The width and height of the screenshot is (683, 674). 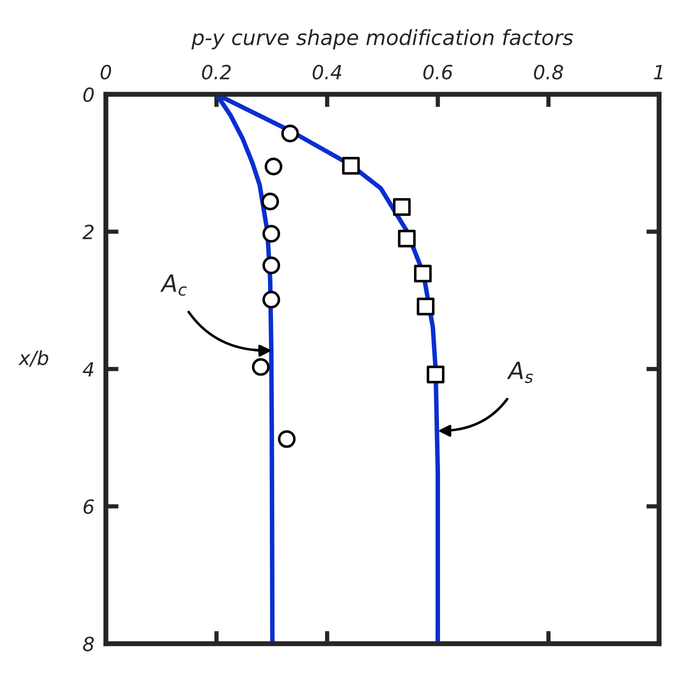 What do you see at coordinates (327, 72) in the screenshot?
I see `x-tick-label: 0.4` at bounding box center [327, 72].